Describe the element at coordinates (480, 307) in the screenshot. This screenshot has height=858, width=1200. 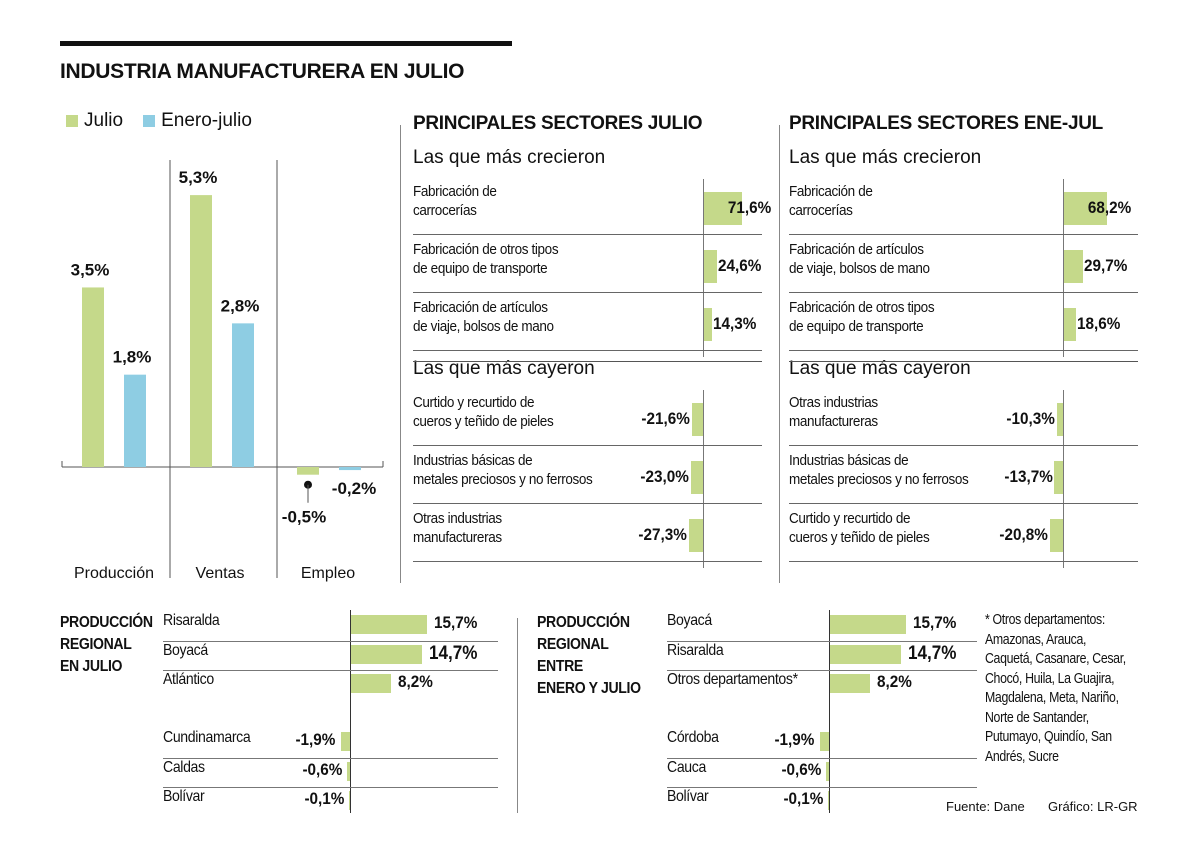
I see `row-label-line: Fabricación de artículos` at that location.